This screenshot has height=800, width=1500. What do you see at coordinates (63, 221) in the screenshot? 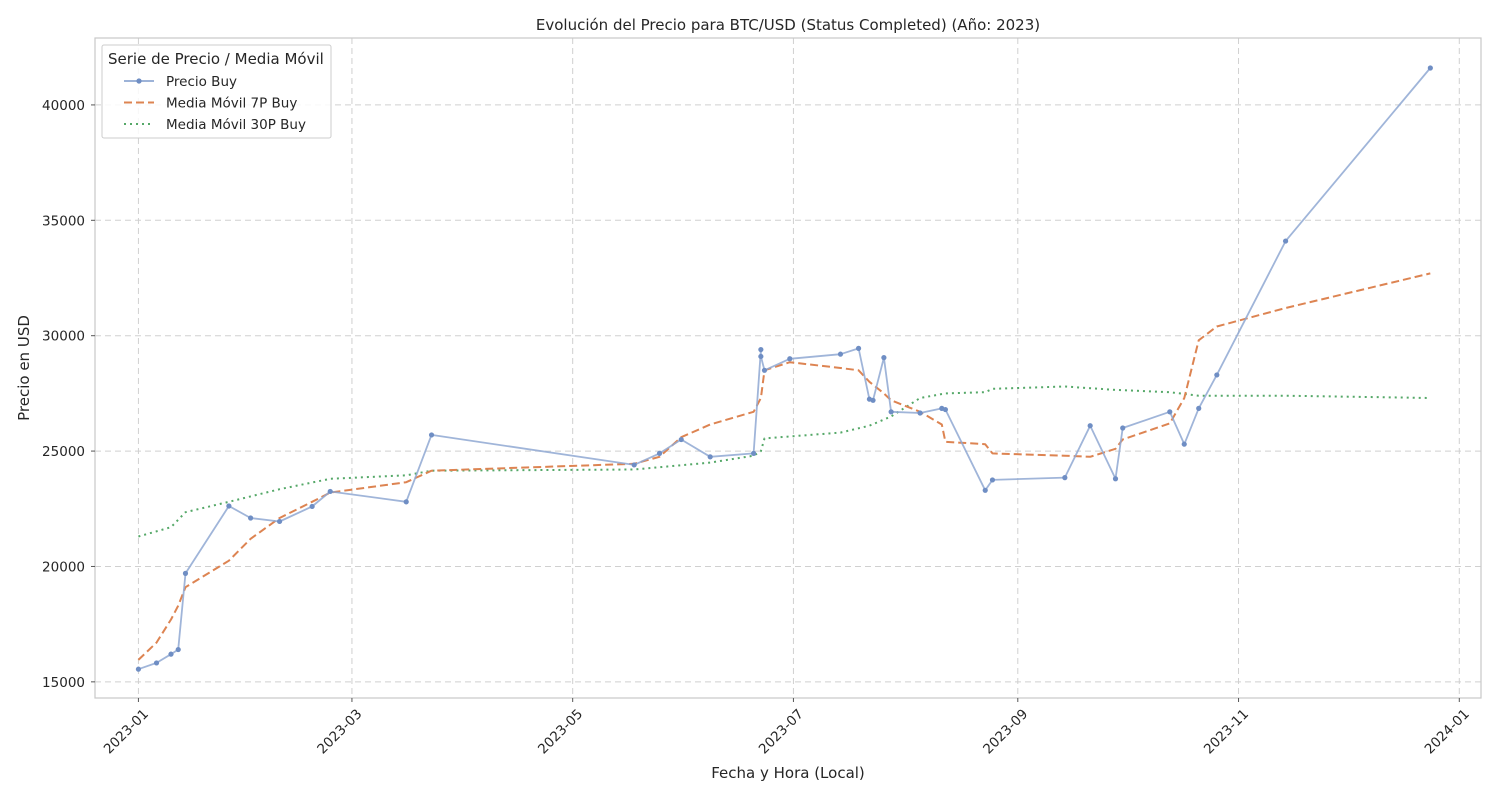
I see `y-tick-label: 35000` at bounding box center [63, 221].